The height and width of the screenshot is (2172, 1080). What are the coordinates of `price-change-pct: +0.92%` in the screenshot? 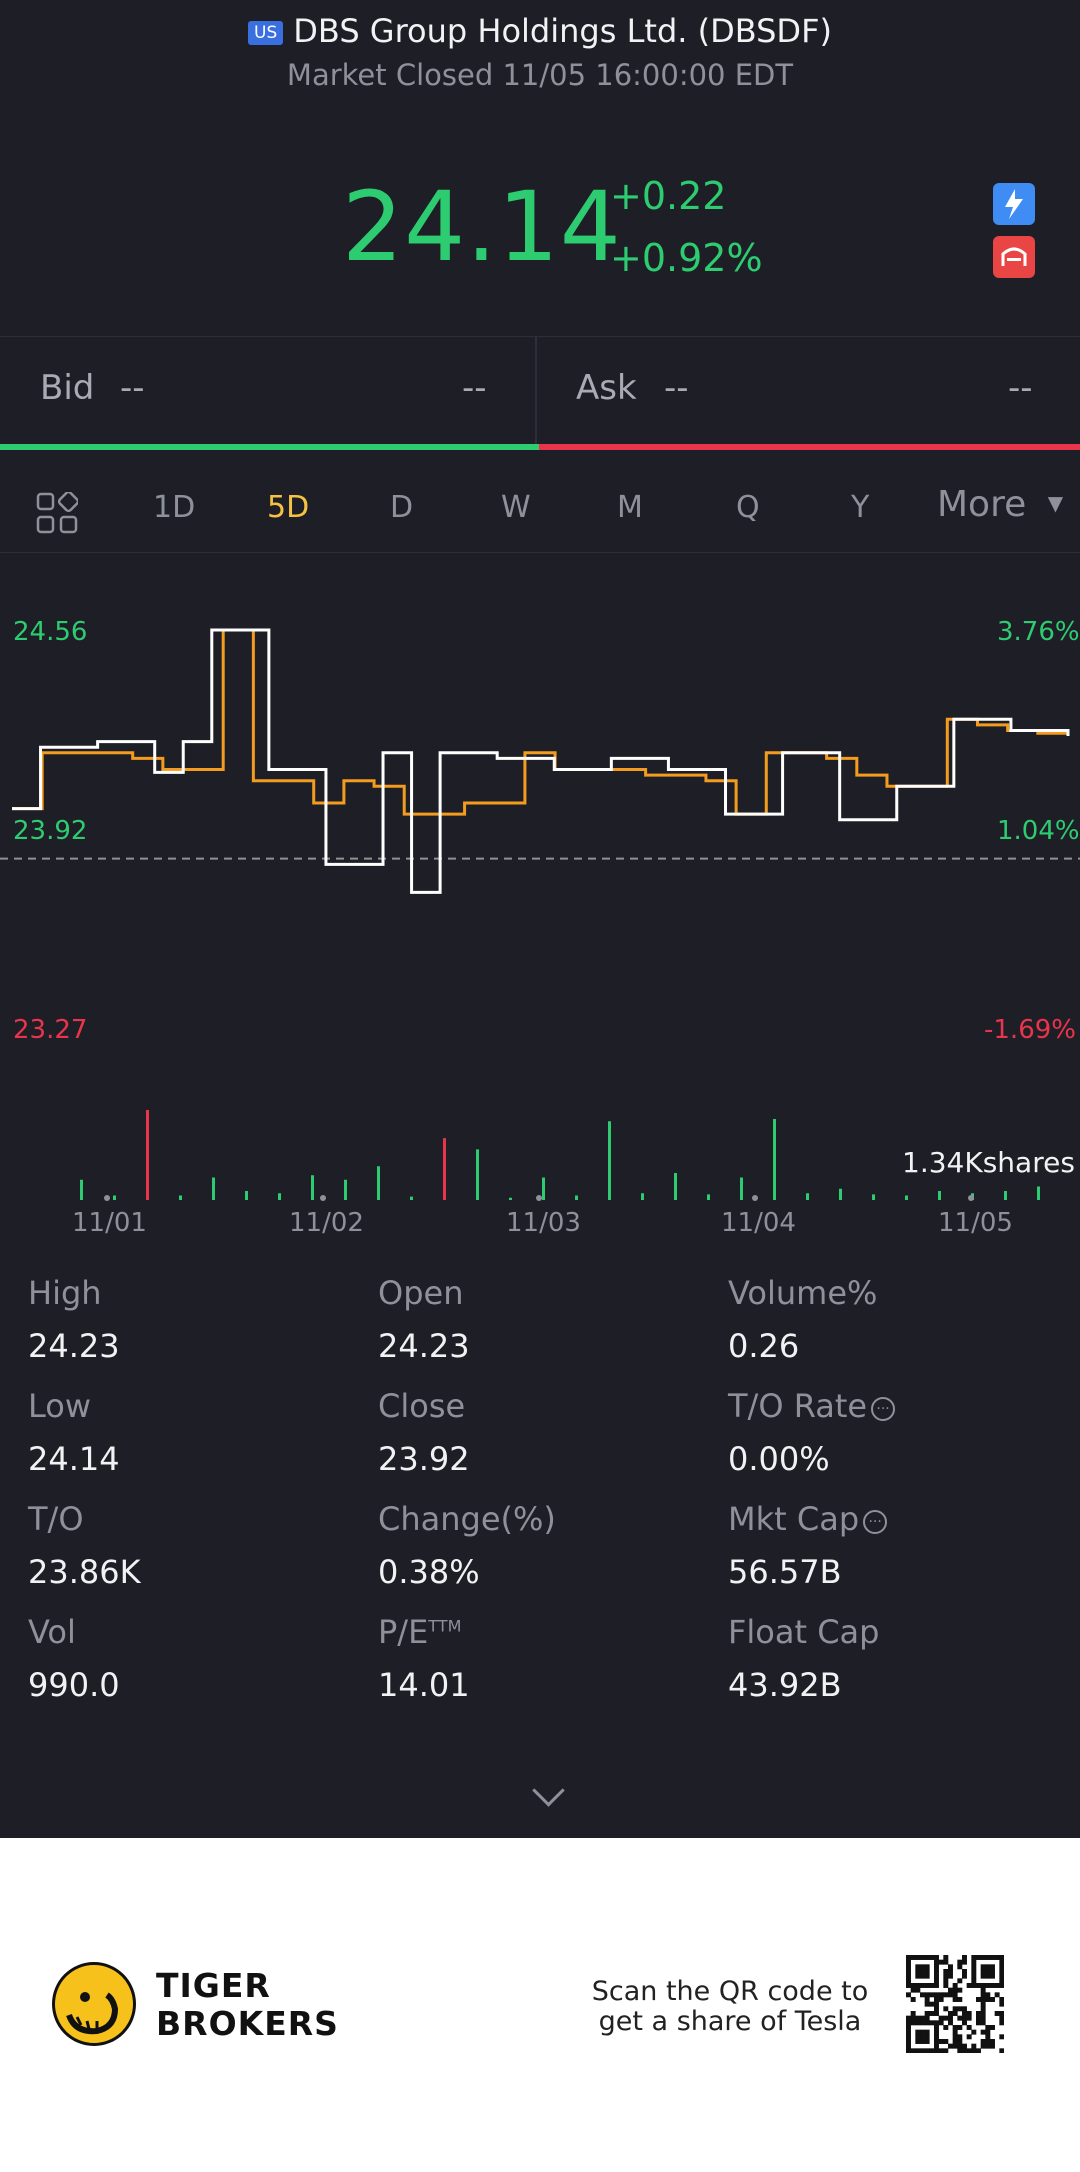 It's located at (686, 258).